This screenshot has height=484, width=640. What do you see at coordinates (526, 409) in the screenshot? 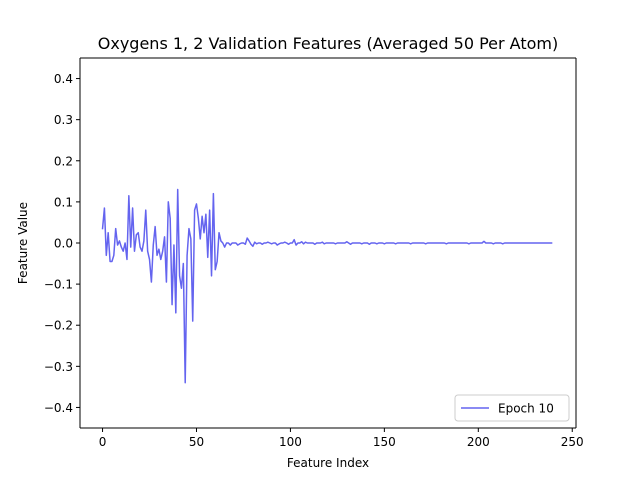
I see `legend-label: Epoch 10` at bounding box center [526, 409].